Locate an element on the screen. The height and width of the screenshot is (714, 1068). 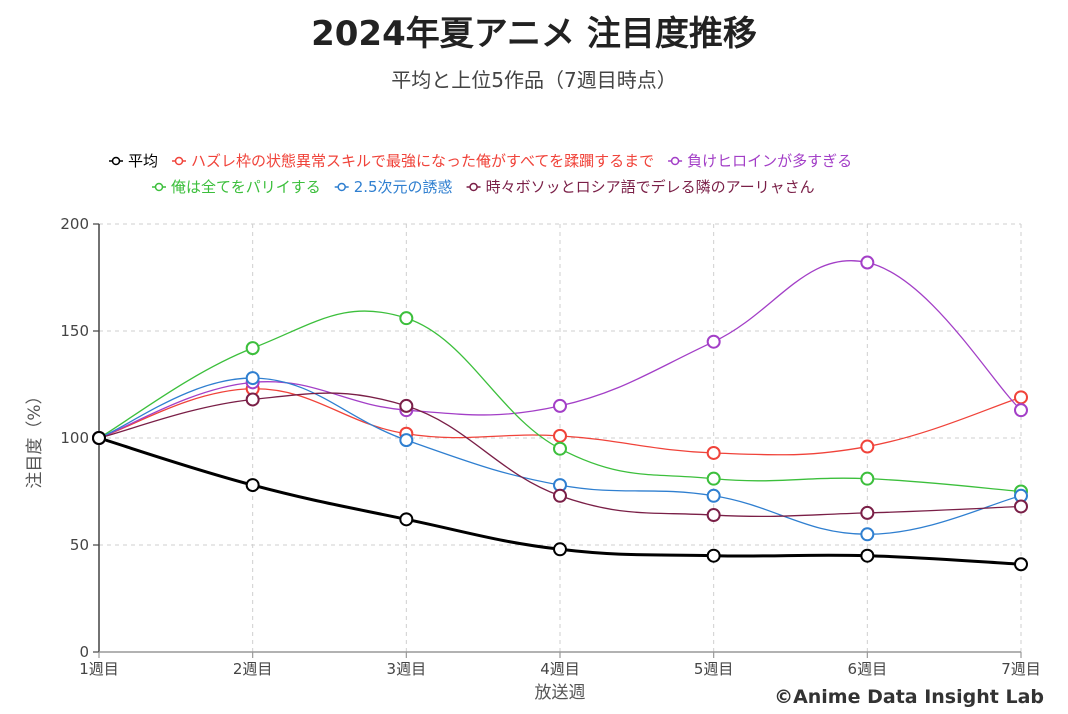
legend-label: 時々ボソッとロシア語でデレる隣のアーリャさん is located at coordinates (650, 187).